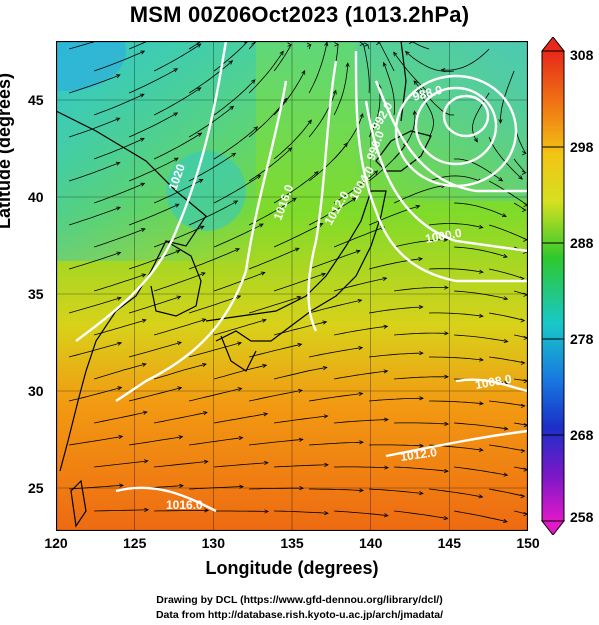  I want to click on coast-japan, so click(296, 266).